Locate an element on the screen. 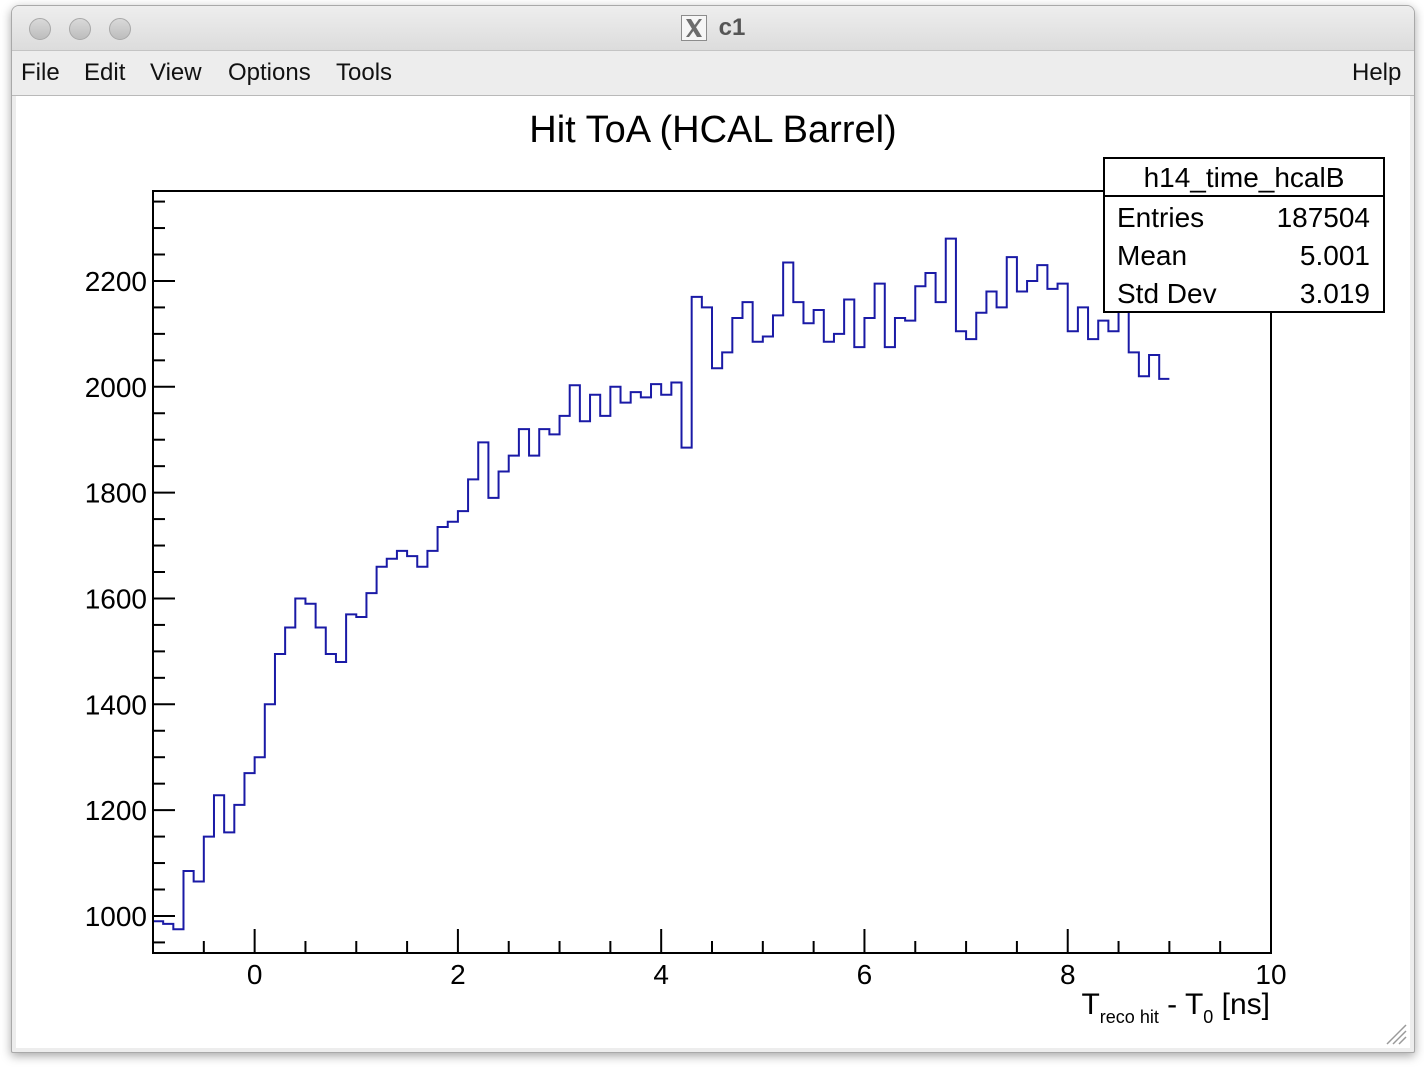 This screenshot has height=1068, width=1424. stats-stddev-value: 3.019 is located at coordinates (1335, 293).